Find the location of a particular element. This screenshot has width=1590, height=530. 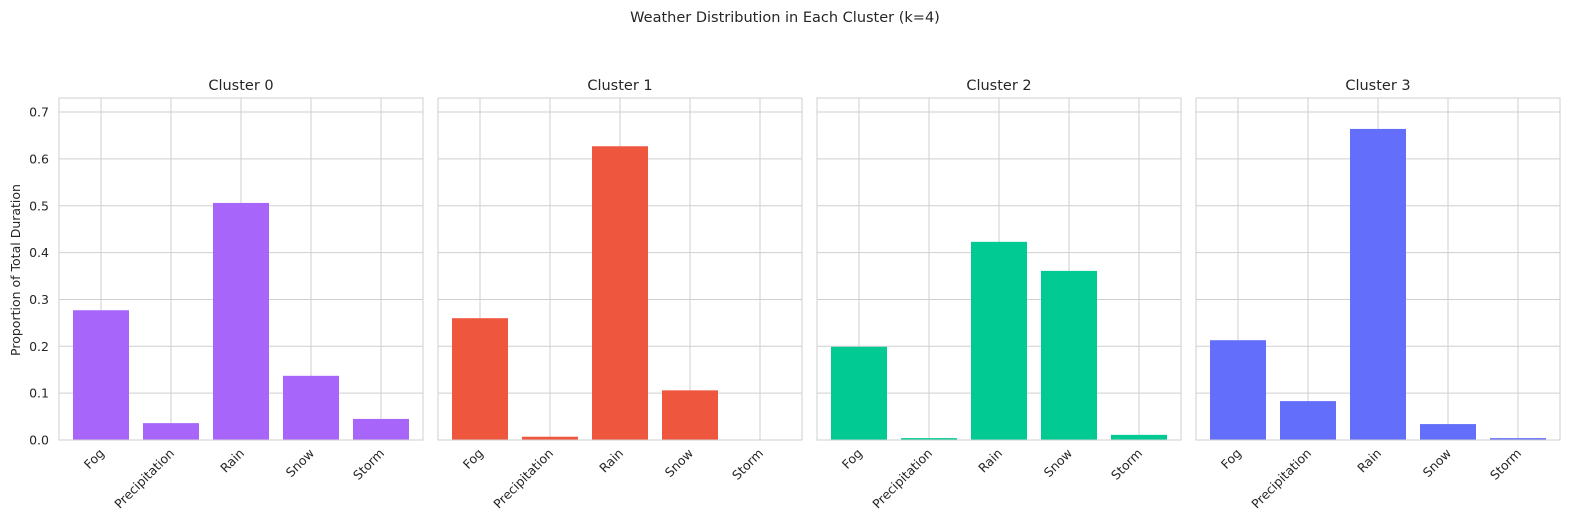

y-tick-label: 0.7 is located at coordinates (39, 112).